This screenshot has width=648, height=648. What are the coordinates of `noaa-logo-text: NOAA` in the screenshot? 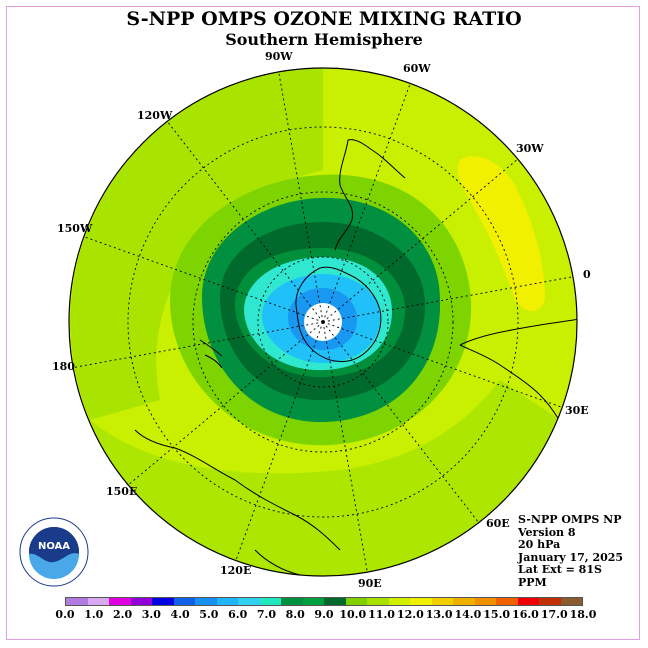 It's located at (54, 546).